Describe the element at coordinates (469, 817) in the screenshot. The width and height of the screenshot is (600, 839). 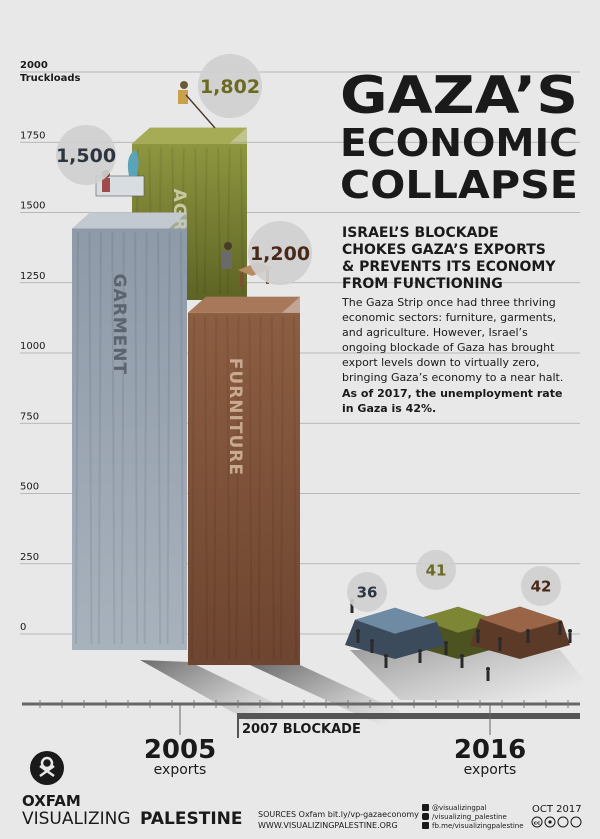
I see `social-instagram: /visualizing_palestine` at that location.